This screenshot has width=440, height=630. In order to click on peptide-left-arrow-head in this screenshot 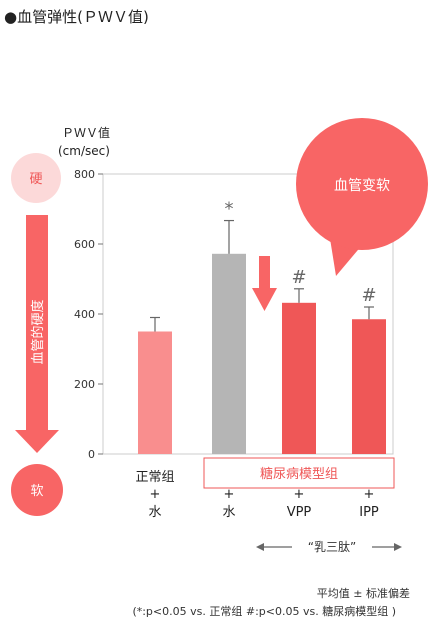, I will do `click(260, 547)`.